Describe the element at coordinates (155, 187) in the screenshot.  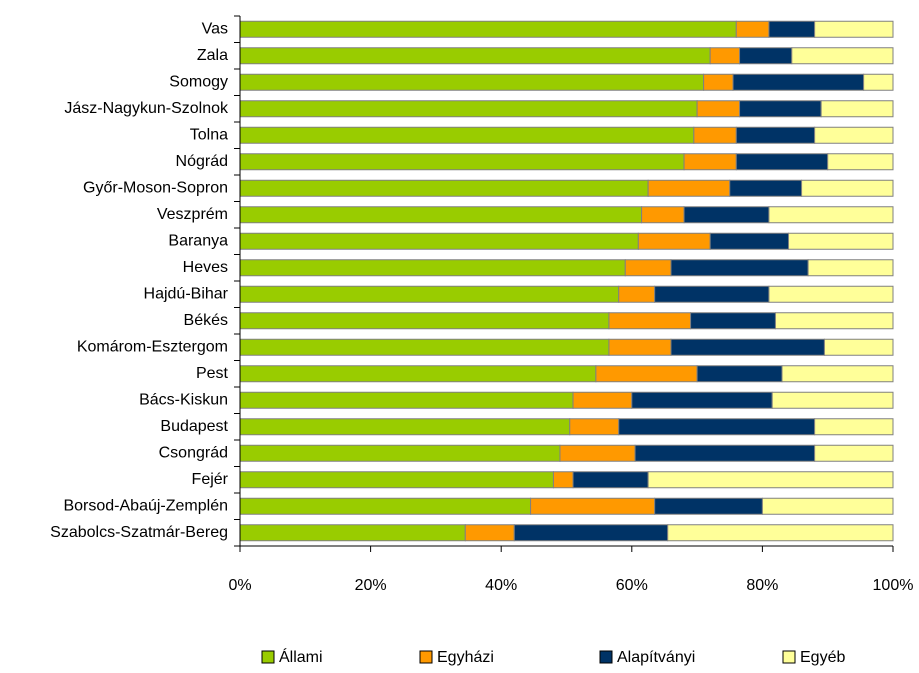
I see `y-tick-label: Győr-Moson-Sopron` at that location.